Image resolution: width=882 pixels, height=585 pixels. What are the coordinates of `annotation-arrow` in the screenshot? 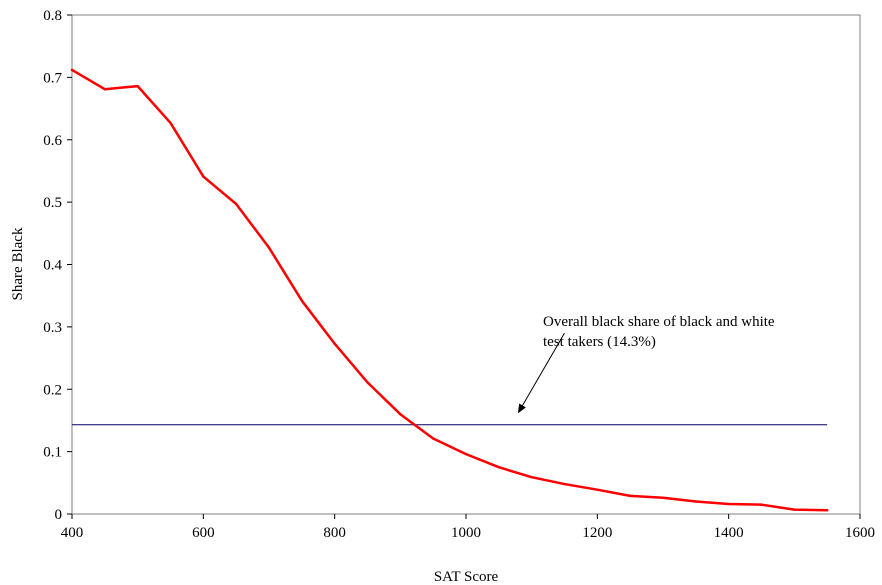 It's located at (541, 373).